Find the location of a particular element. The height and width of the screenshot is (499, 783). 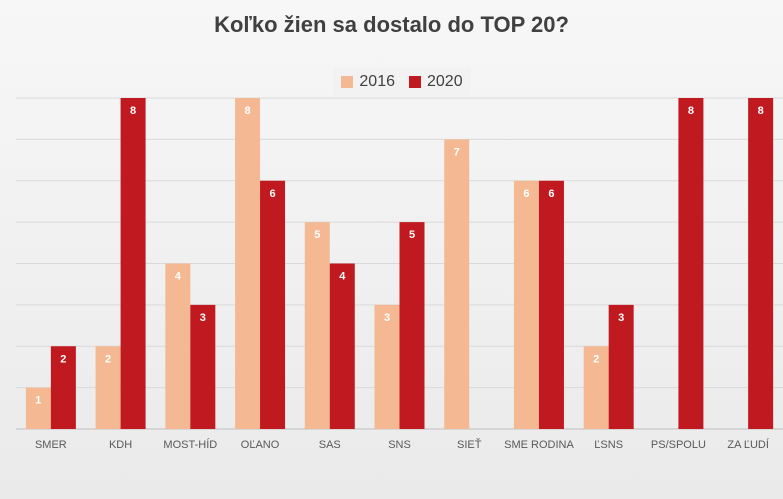

legend-label-2020: 2020 is located at coordinates (445, 81).